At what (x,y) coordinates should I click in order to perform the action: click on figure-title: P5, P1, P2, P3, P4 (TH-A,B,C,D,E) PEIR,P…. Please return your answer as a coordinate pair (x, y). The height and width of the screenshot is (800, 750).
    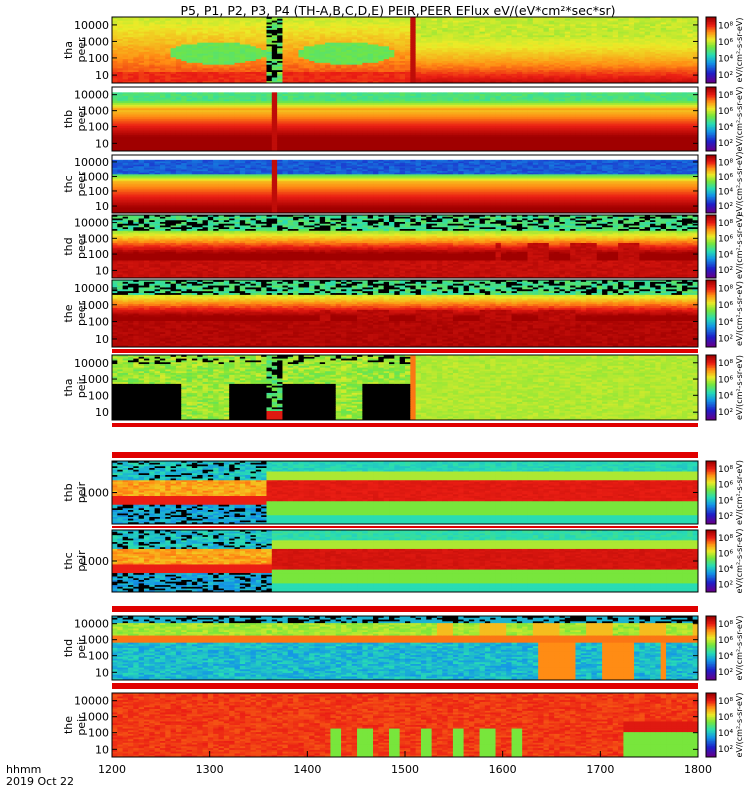
    Looking at the image, I should click on (397, 10).